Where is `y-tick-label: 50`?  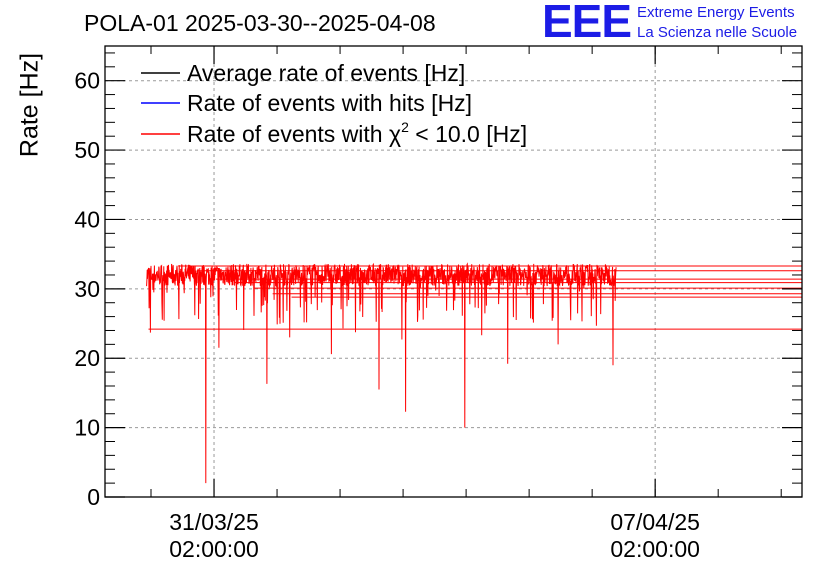
y-tick-label: 50 is located at coordinates (87, 150).